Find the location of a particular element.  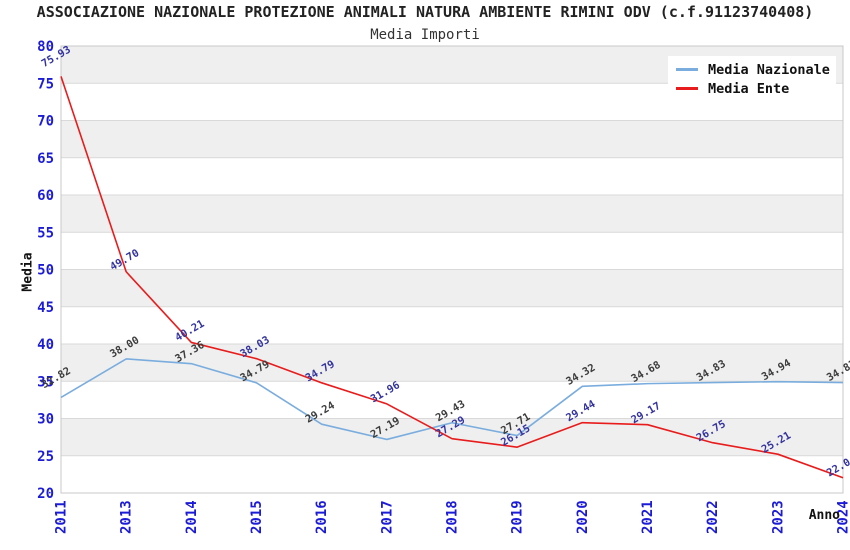

x-tick-label: 2024 is located at coordinates (843, 517).